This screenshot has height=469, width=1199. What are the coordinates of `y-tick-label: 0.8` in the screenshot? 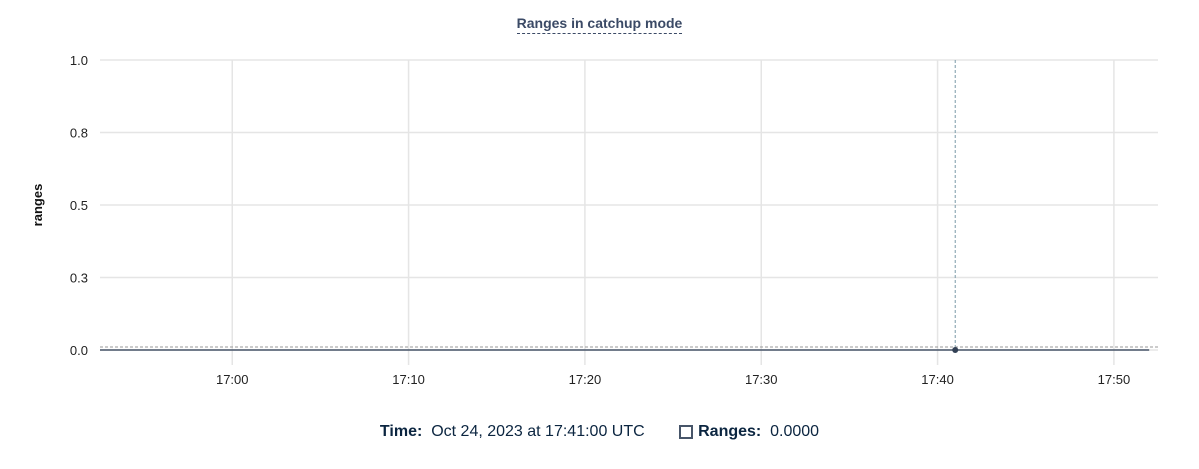 It's located at (79, 133).